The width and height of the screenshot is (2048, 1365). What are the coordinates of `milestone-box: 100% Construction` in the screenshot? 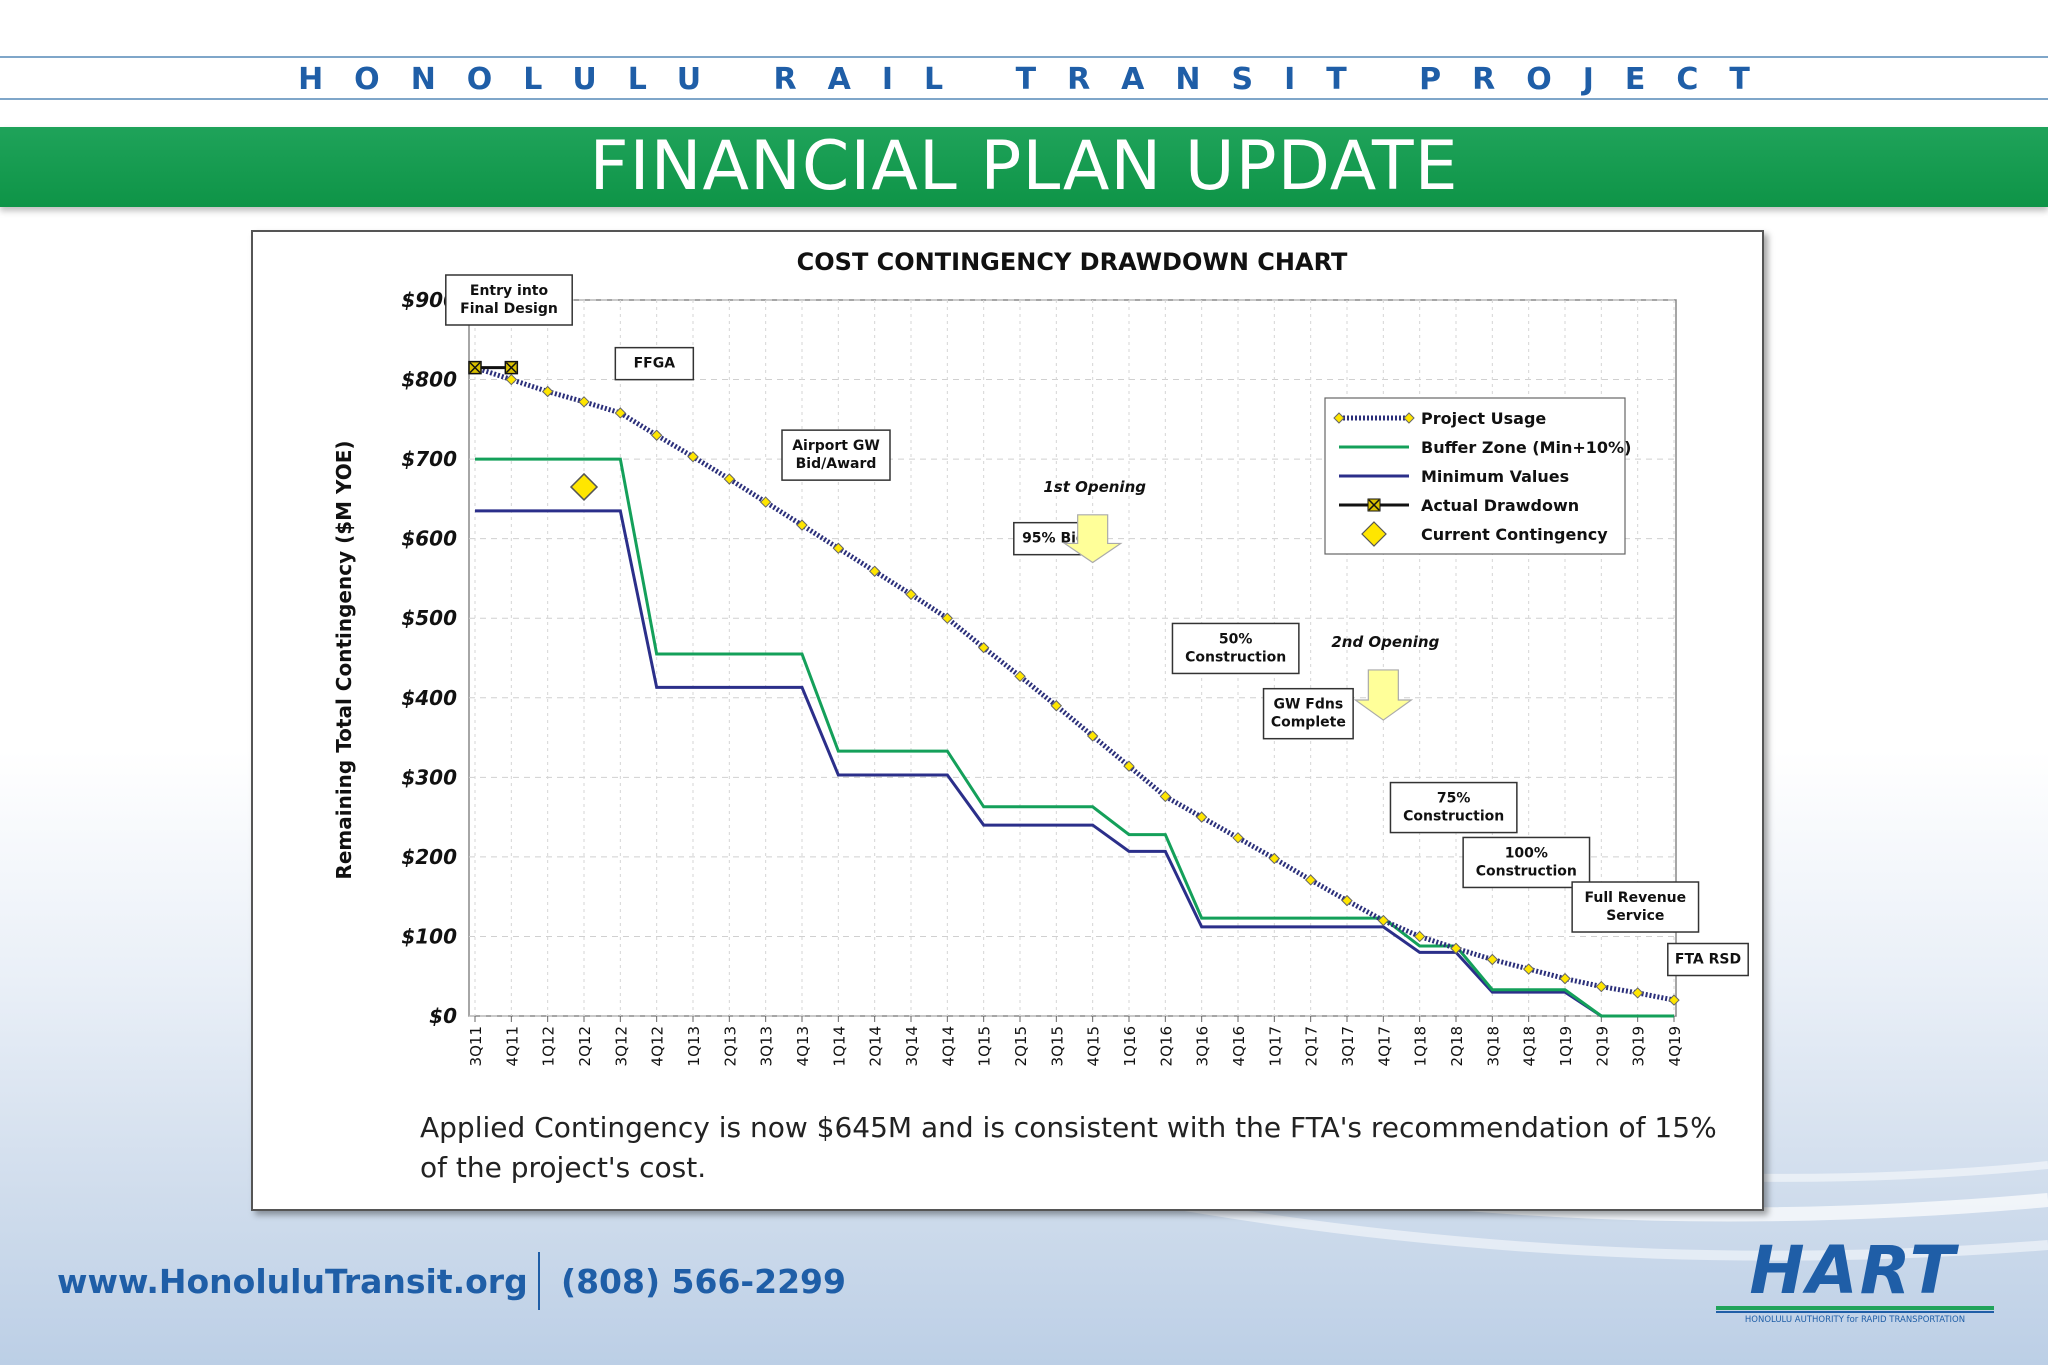 It's located at (1526, 862).